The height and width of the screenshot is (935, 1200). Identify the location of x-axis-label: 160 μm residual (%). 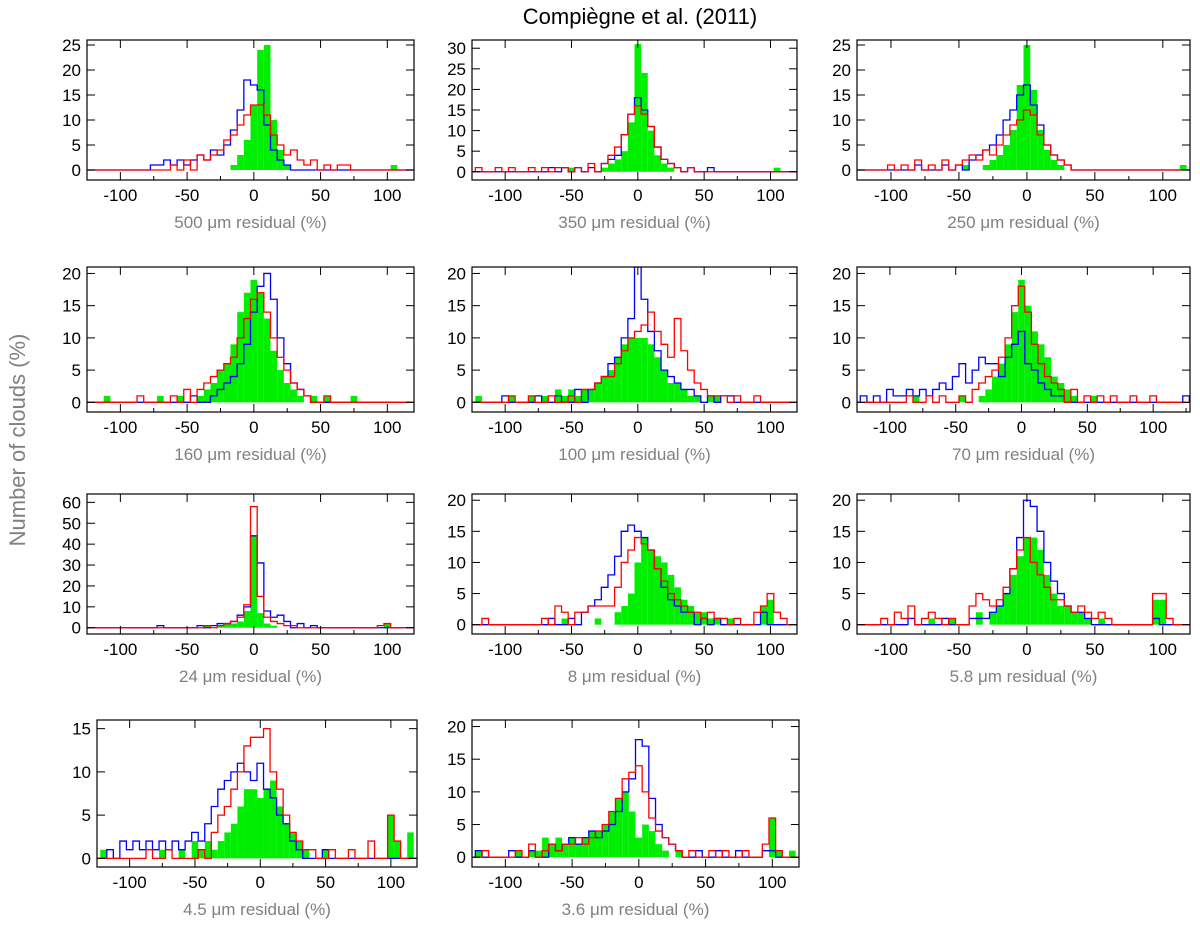
(250, 454).